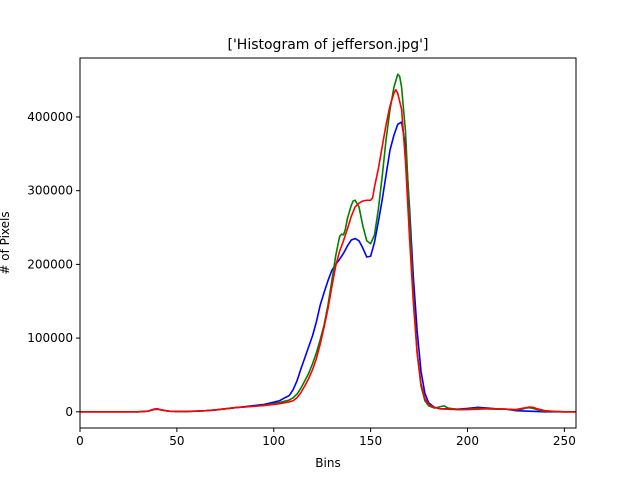 The image size is (640, 480). I want to click on y-tick-label: 0, so click(69, 412).